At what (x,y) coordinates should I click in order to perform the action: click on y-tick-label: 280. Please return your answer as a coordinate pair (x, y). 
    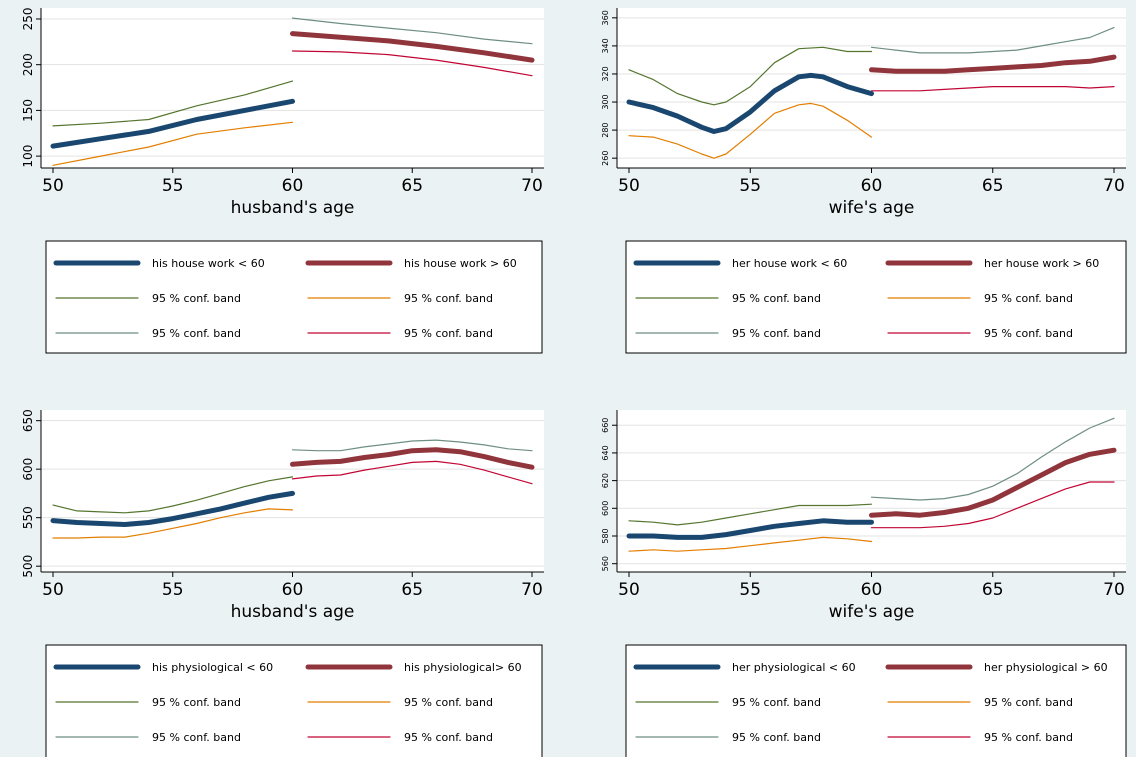
    Looking at the image, I should click on (605, 129).